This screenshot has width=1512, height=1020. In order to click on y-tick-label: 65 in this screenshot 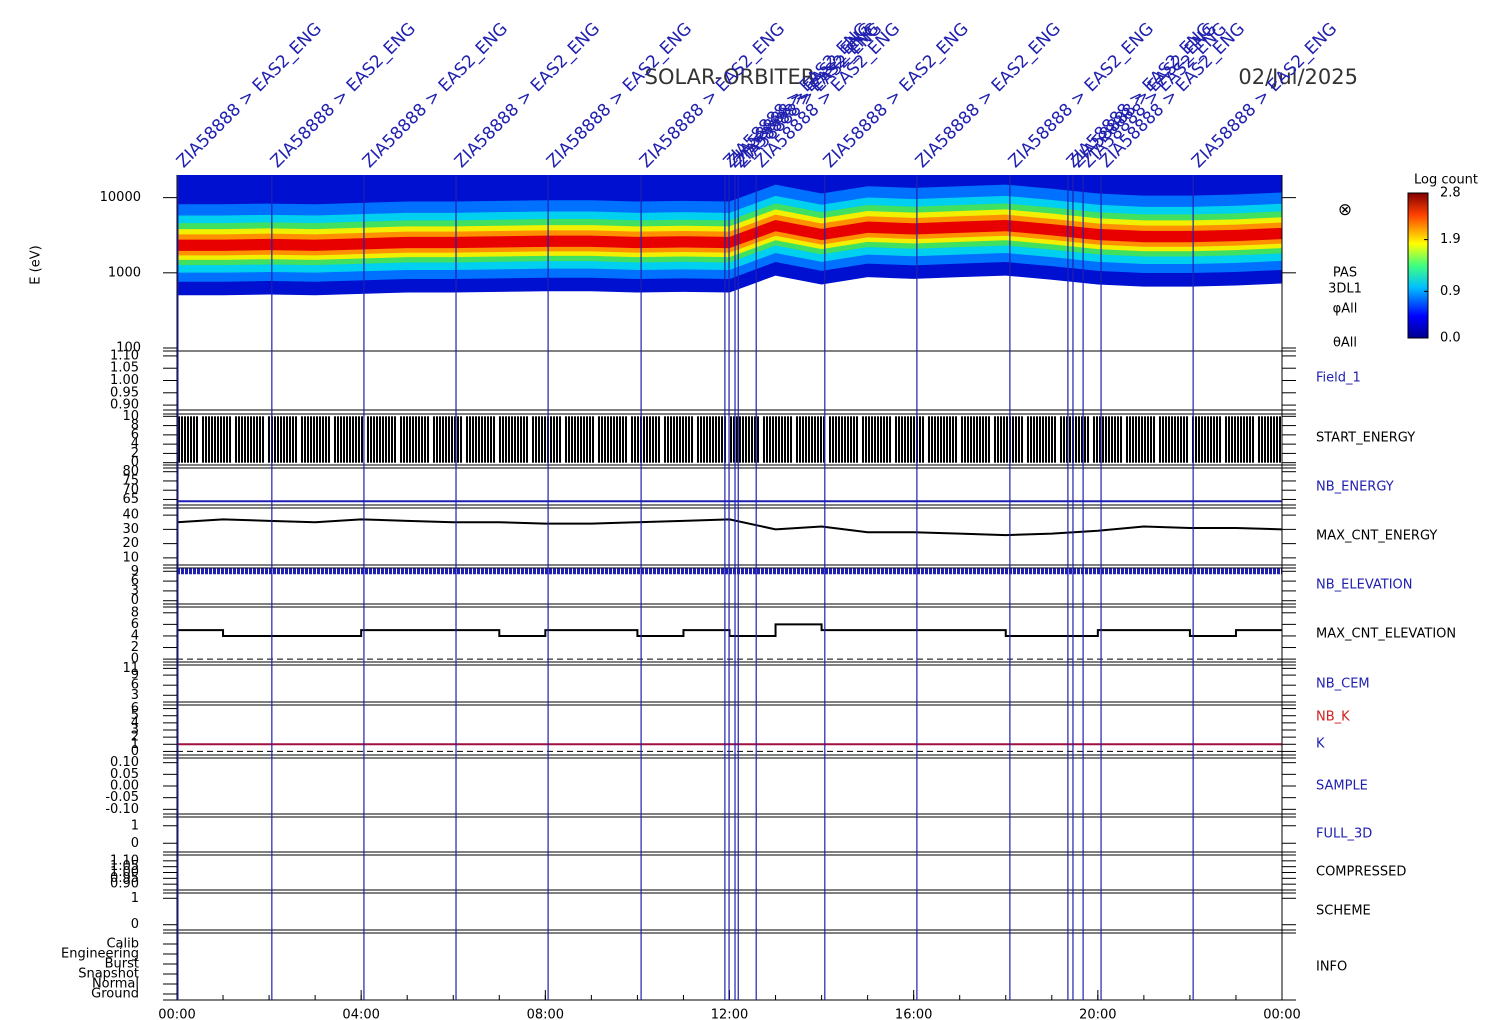, I will do `click(130, 499)`.